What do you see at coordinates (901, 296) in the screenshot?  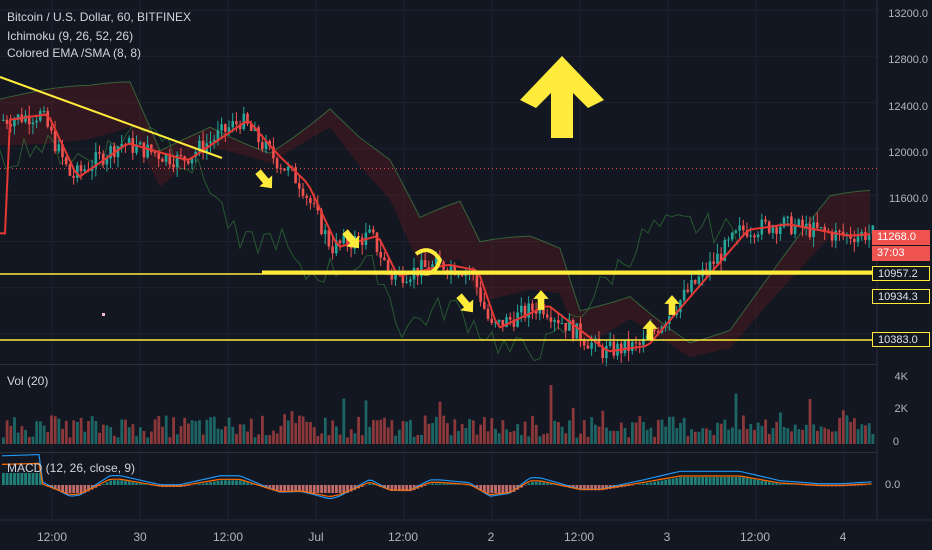 I see `level-tag-10934: 10934.3` at bounding box center [901, 296].